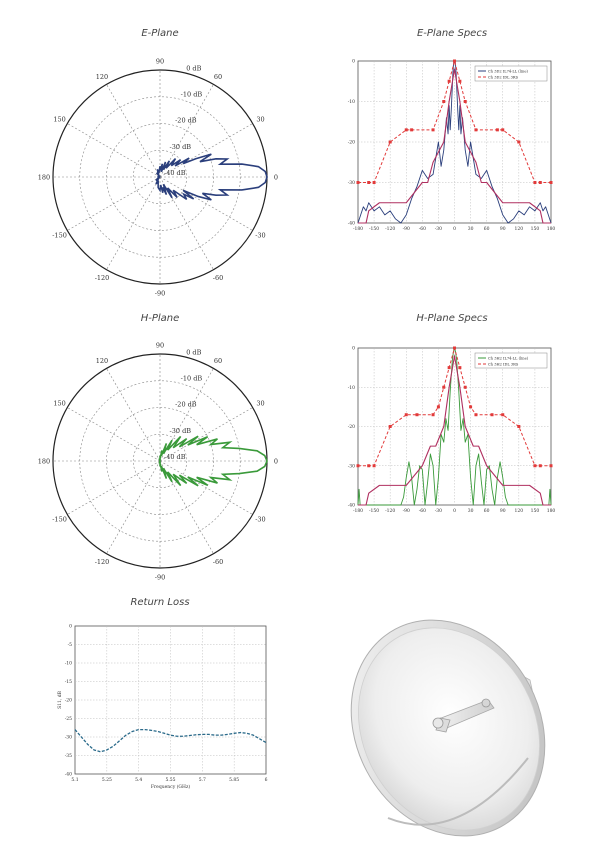  What do you see at coordinates (551, 511) in the screenshot?
I see `x-tick-label: 180` at bounding box center [551, 511].